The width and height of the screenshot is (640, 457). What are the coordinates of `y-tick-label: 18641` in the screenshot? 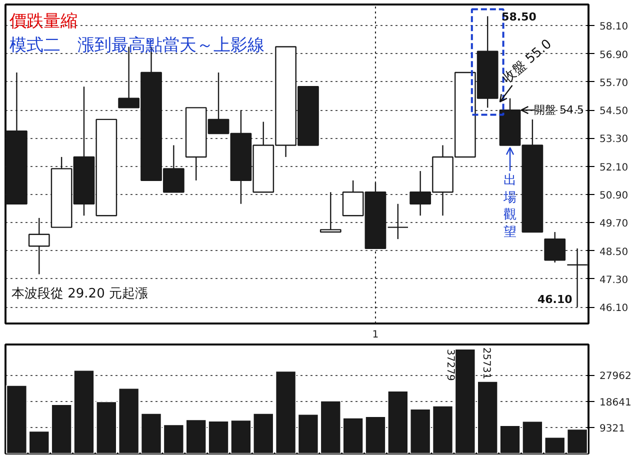 It's located at (616, 402).